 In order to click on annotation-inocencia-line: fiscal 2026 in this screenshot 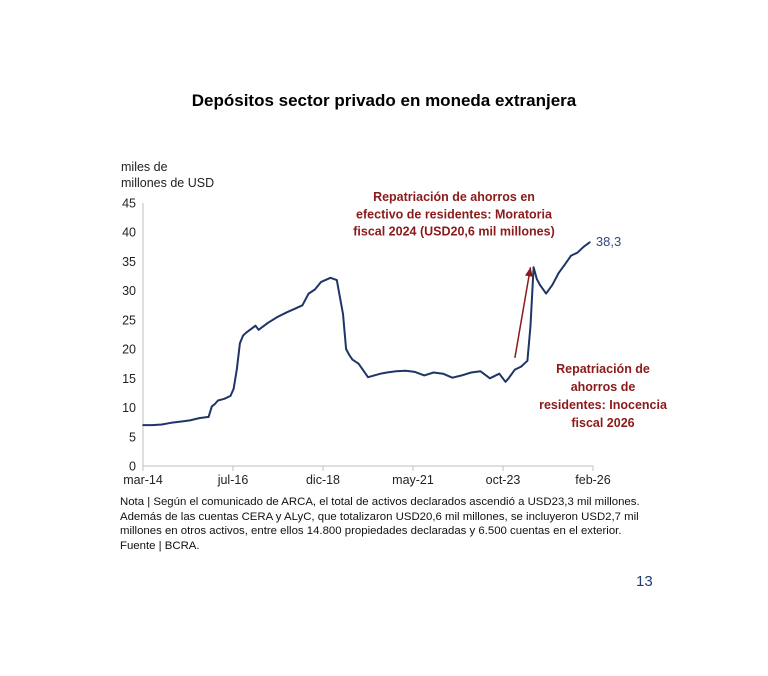, I will do `click(602, 423)`.